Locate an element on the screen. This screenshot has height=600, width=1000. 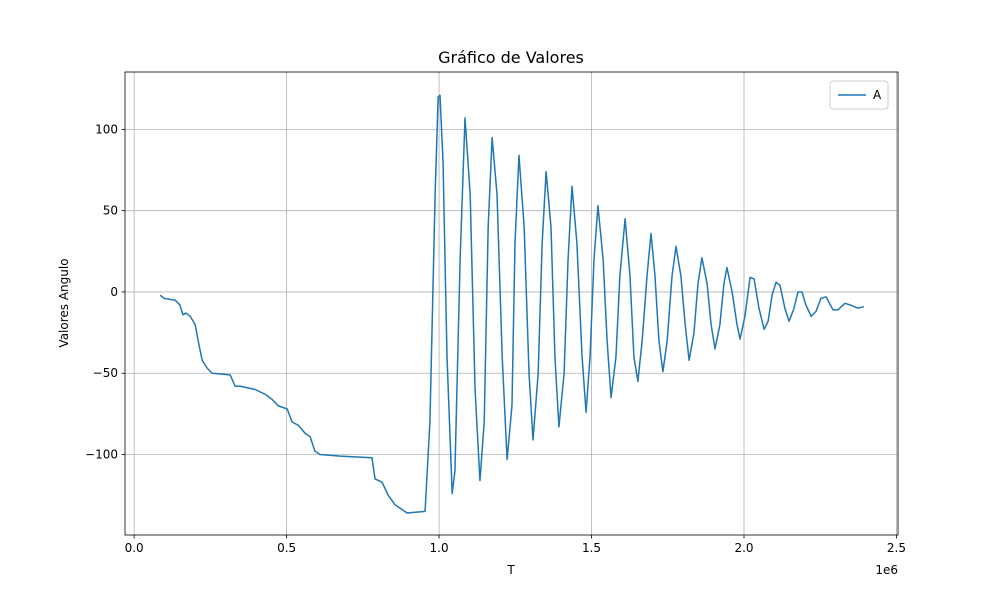
x-axis-label: T is located at coordinates (510, 570).